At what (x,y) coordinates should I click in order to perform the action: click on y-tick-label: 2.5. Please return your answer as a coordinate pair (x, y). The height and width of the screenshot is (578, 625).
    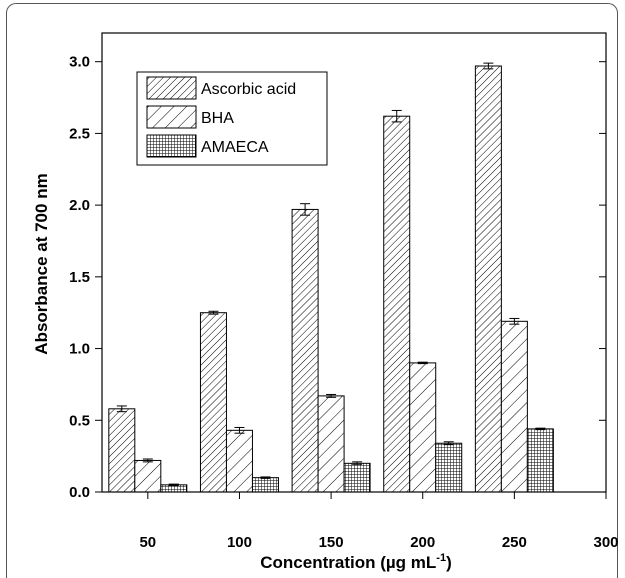
    Looking at the image, I should click on (79, 133).